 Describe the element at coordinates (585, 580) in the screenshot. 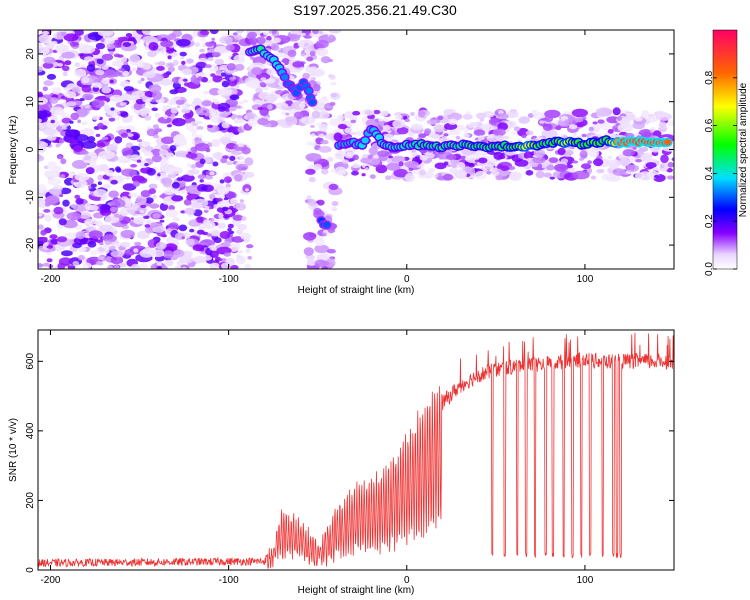

I see `x-tick-label: 100` at that location.